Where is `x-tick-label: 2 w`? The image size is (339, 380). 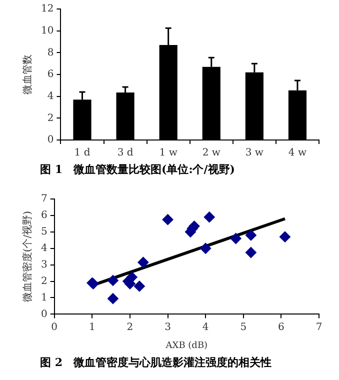 x-tick-label: 2 w is located at coordinates (211, 153).